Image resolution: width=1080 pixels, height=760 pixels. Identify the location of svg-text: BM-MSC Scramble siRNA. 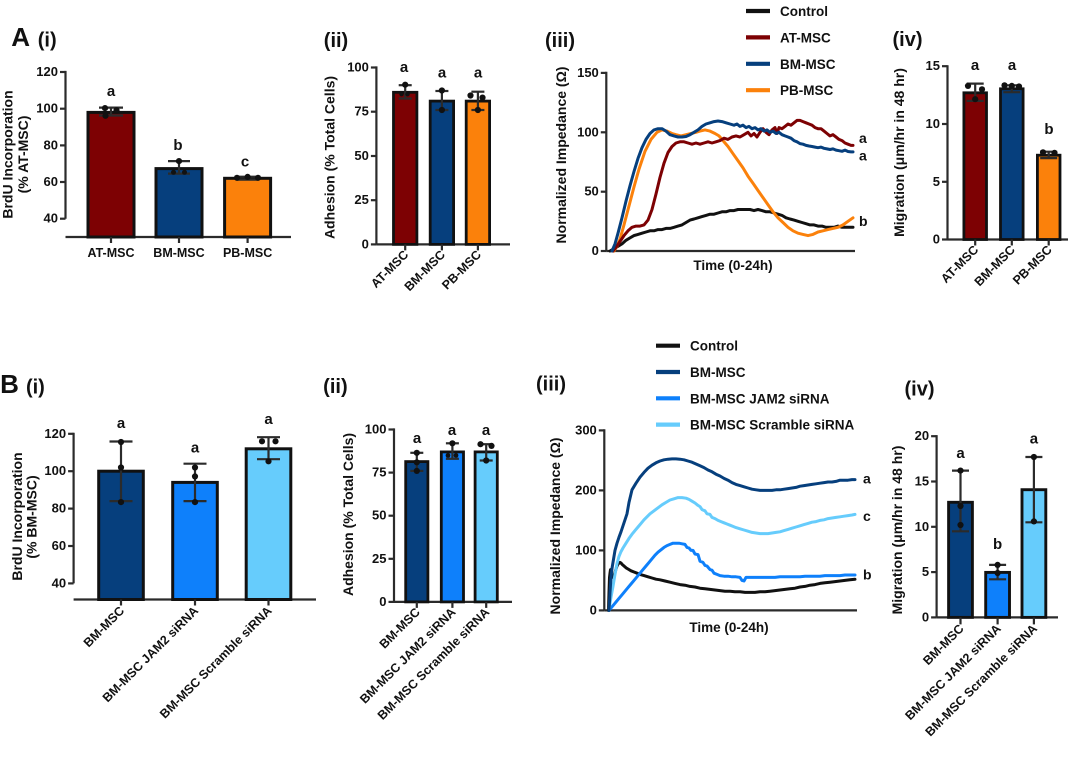
(772, 425).